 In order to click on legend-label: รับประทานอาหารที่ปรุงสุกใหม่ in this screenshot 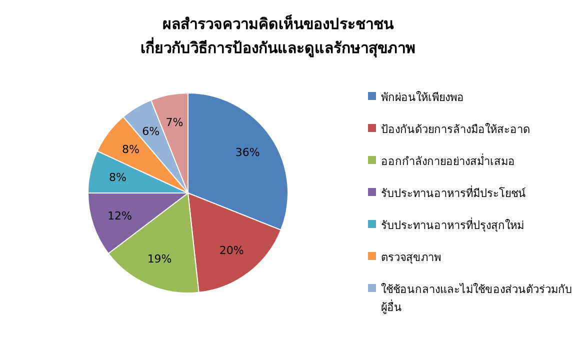, I will do `click(452, 225)`.